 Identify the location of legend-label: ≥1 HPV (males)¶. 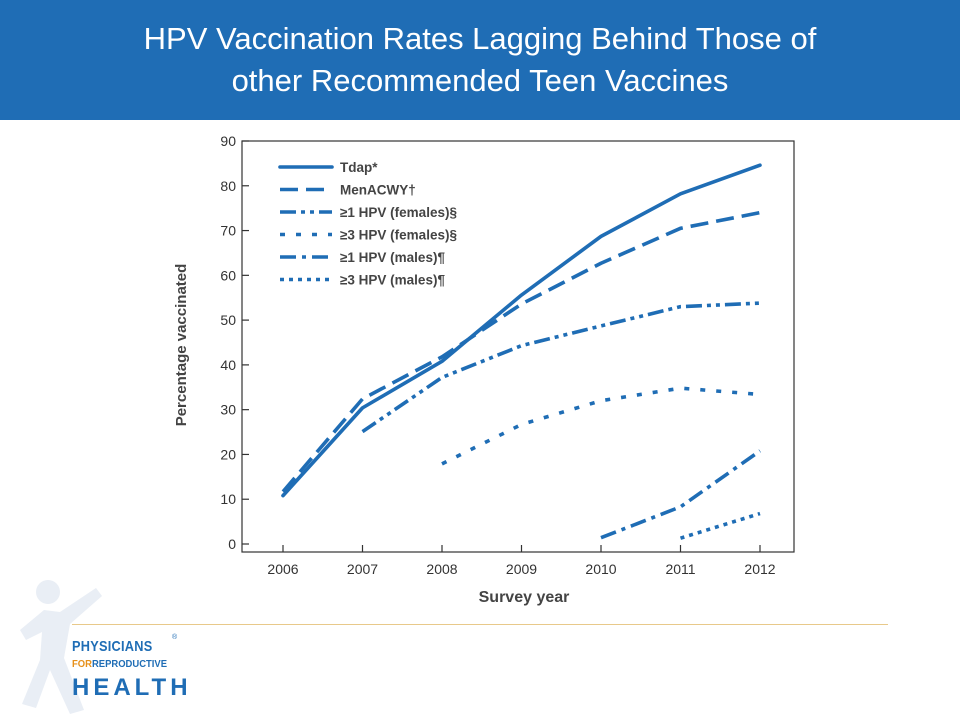
(392, 257).